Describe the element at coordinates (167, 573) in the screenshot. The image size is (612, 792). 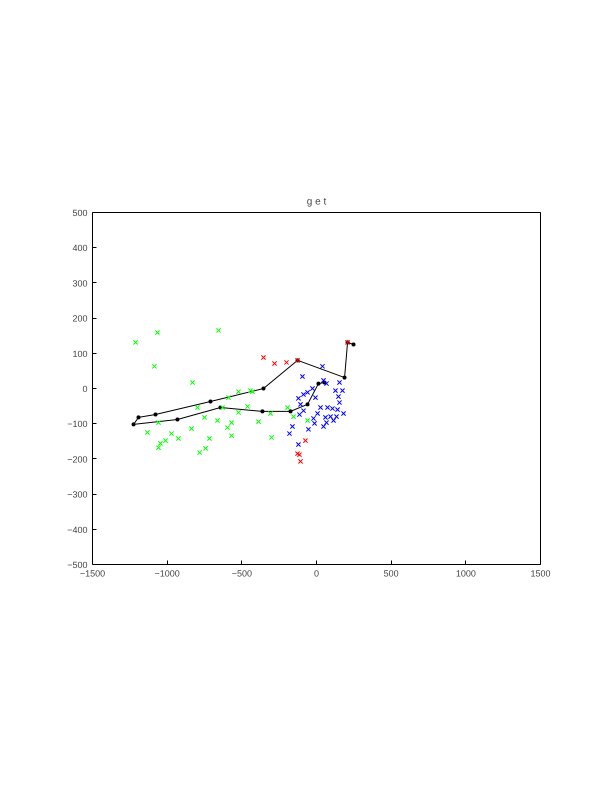
I see `x-tick-label: −1000` at that location.